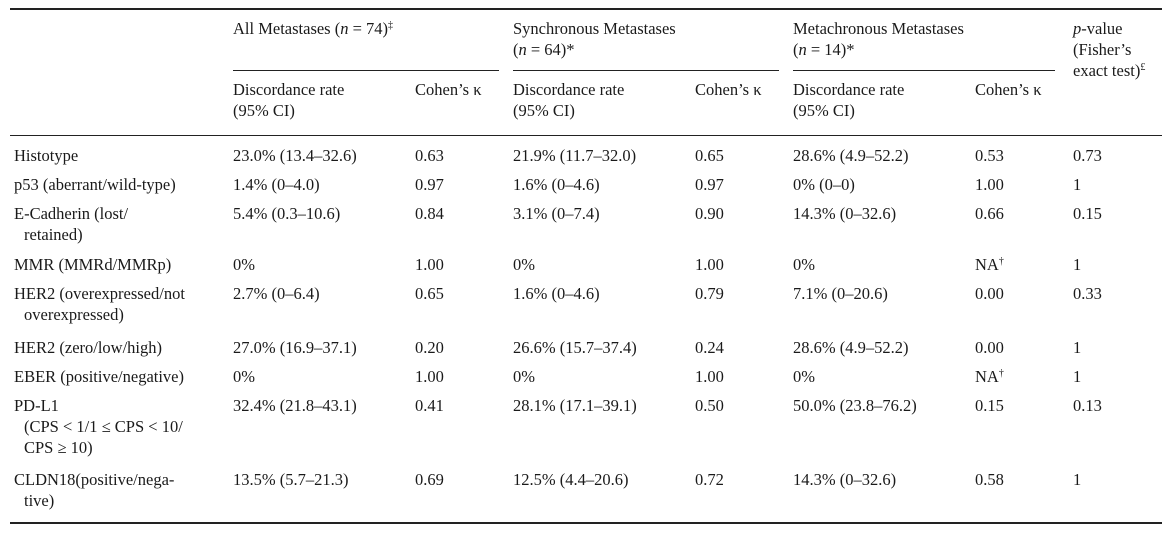 This screenshot has width=1167, height=534. Describe the element at coordinates (98, 426) in the screenshot. I see `row-label: PD-L1 (CPS < 1/1 ≤ CPS < 10/CPS ≥ 10)` at that location.